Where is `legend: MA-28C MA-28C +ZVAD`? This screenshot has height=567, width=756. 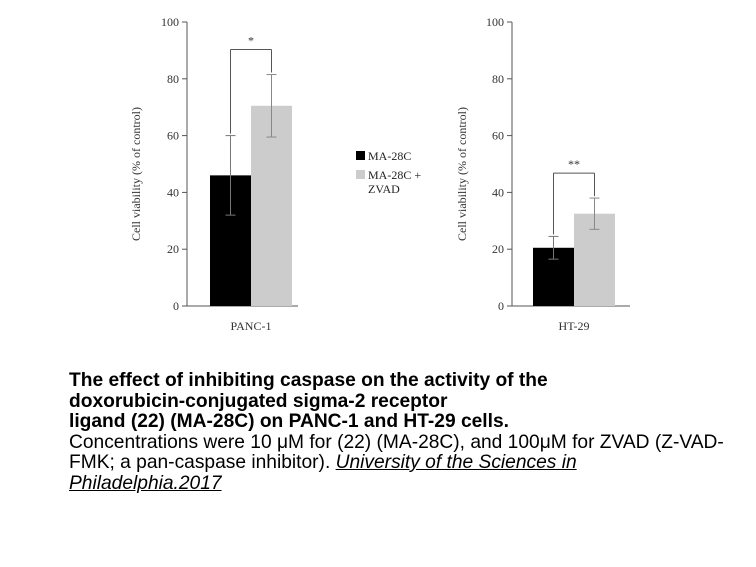 legend: MA-28C MA-28C +ZVAD is located at coordinates (388, 172).